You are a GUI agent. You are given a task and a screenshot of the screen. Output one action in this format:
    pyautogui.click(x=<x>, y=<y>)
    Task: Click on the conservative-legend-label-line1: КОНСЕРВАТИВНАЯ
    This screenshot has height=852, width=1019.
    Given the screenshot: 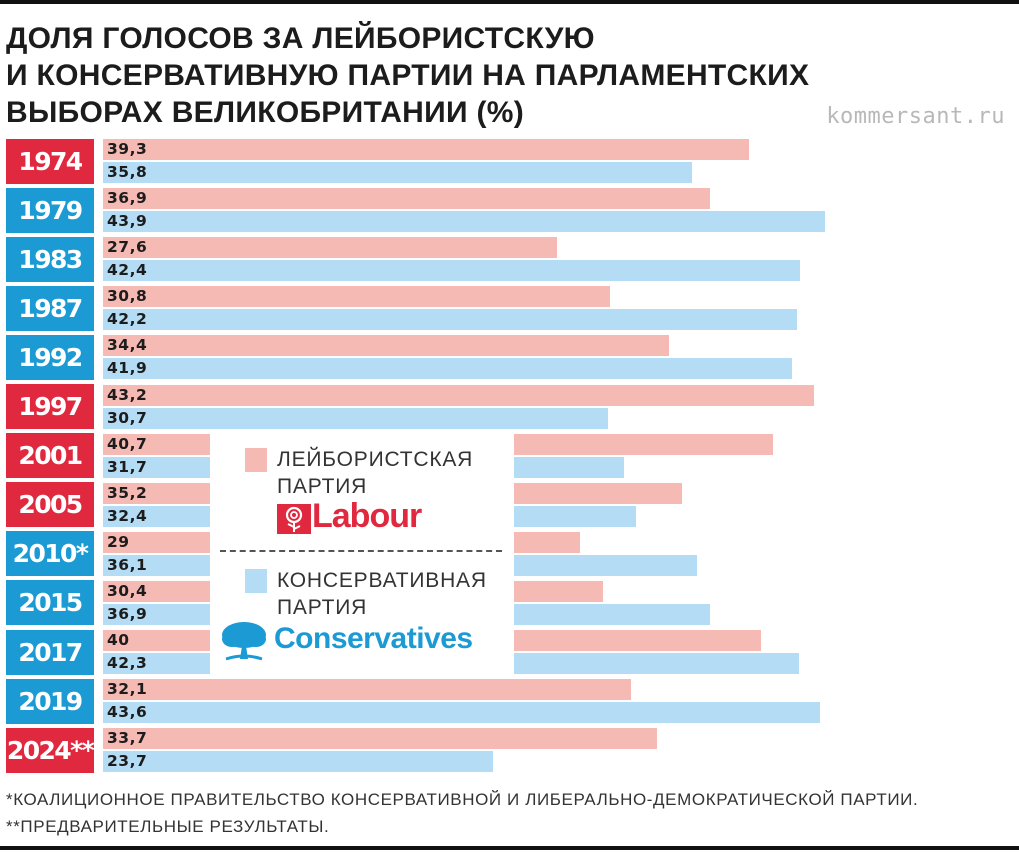 What is the action you would take?
    pyautogui.click(x=382, y=580)
    